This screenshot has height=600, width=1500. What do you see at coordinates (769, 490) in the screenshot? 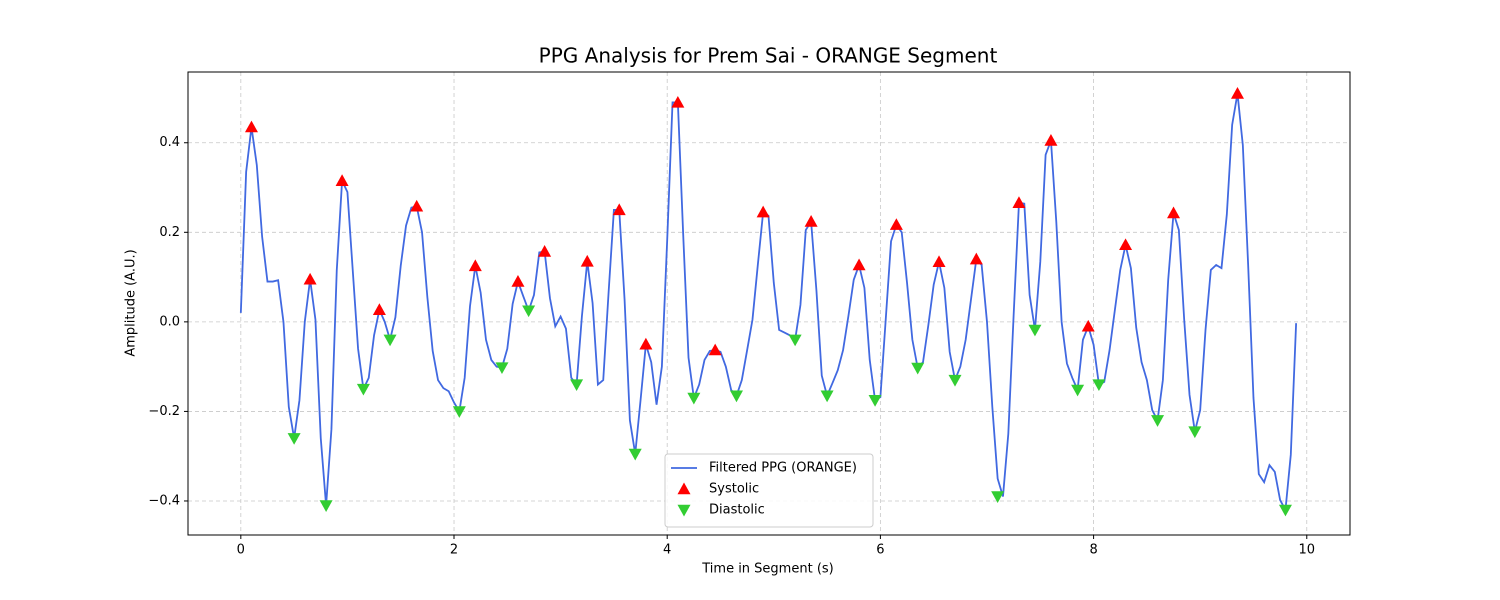
I see `legend-box` at bounding box center [769, 490].